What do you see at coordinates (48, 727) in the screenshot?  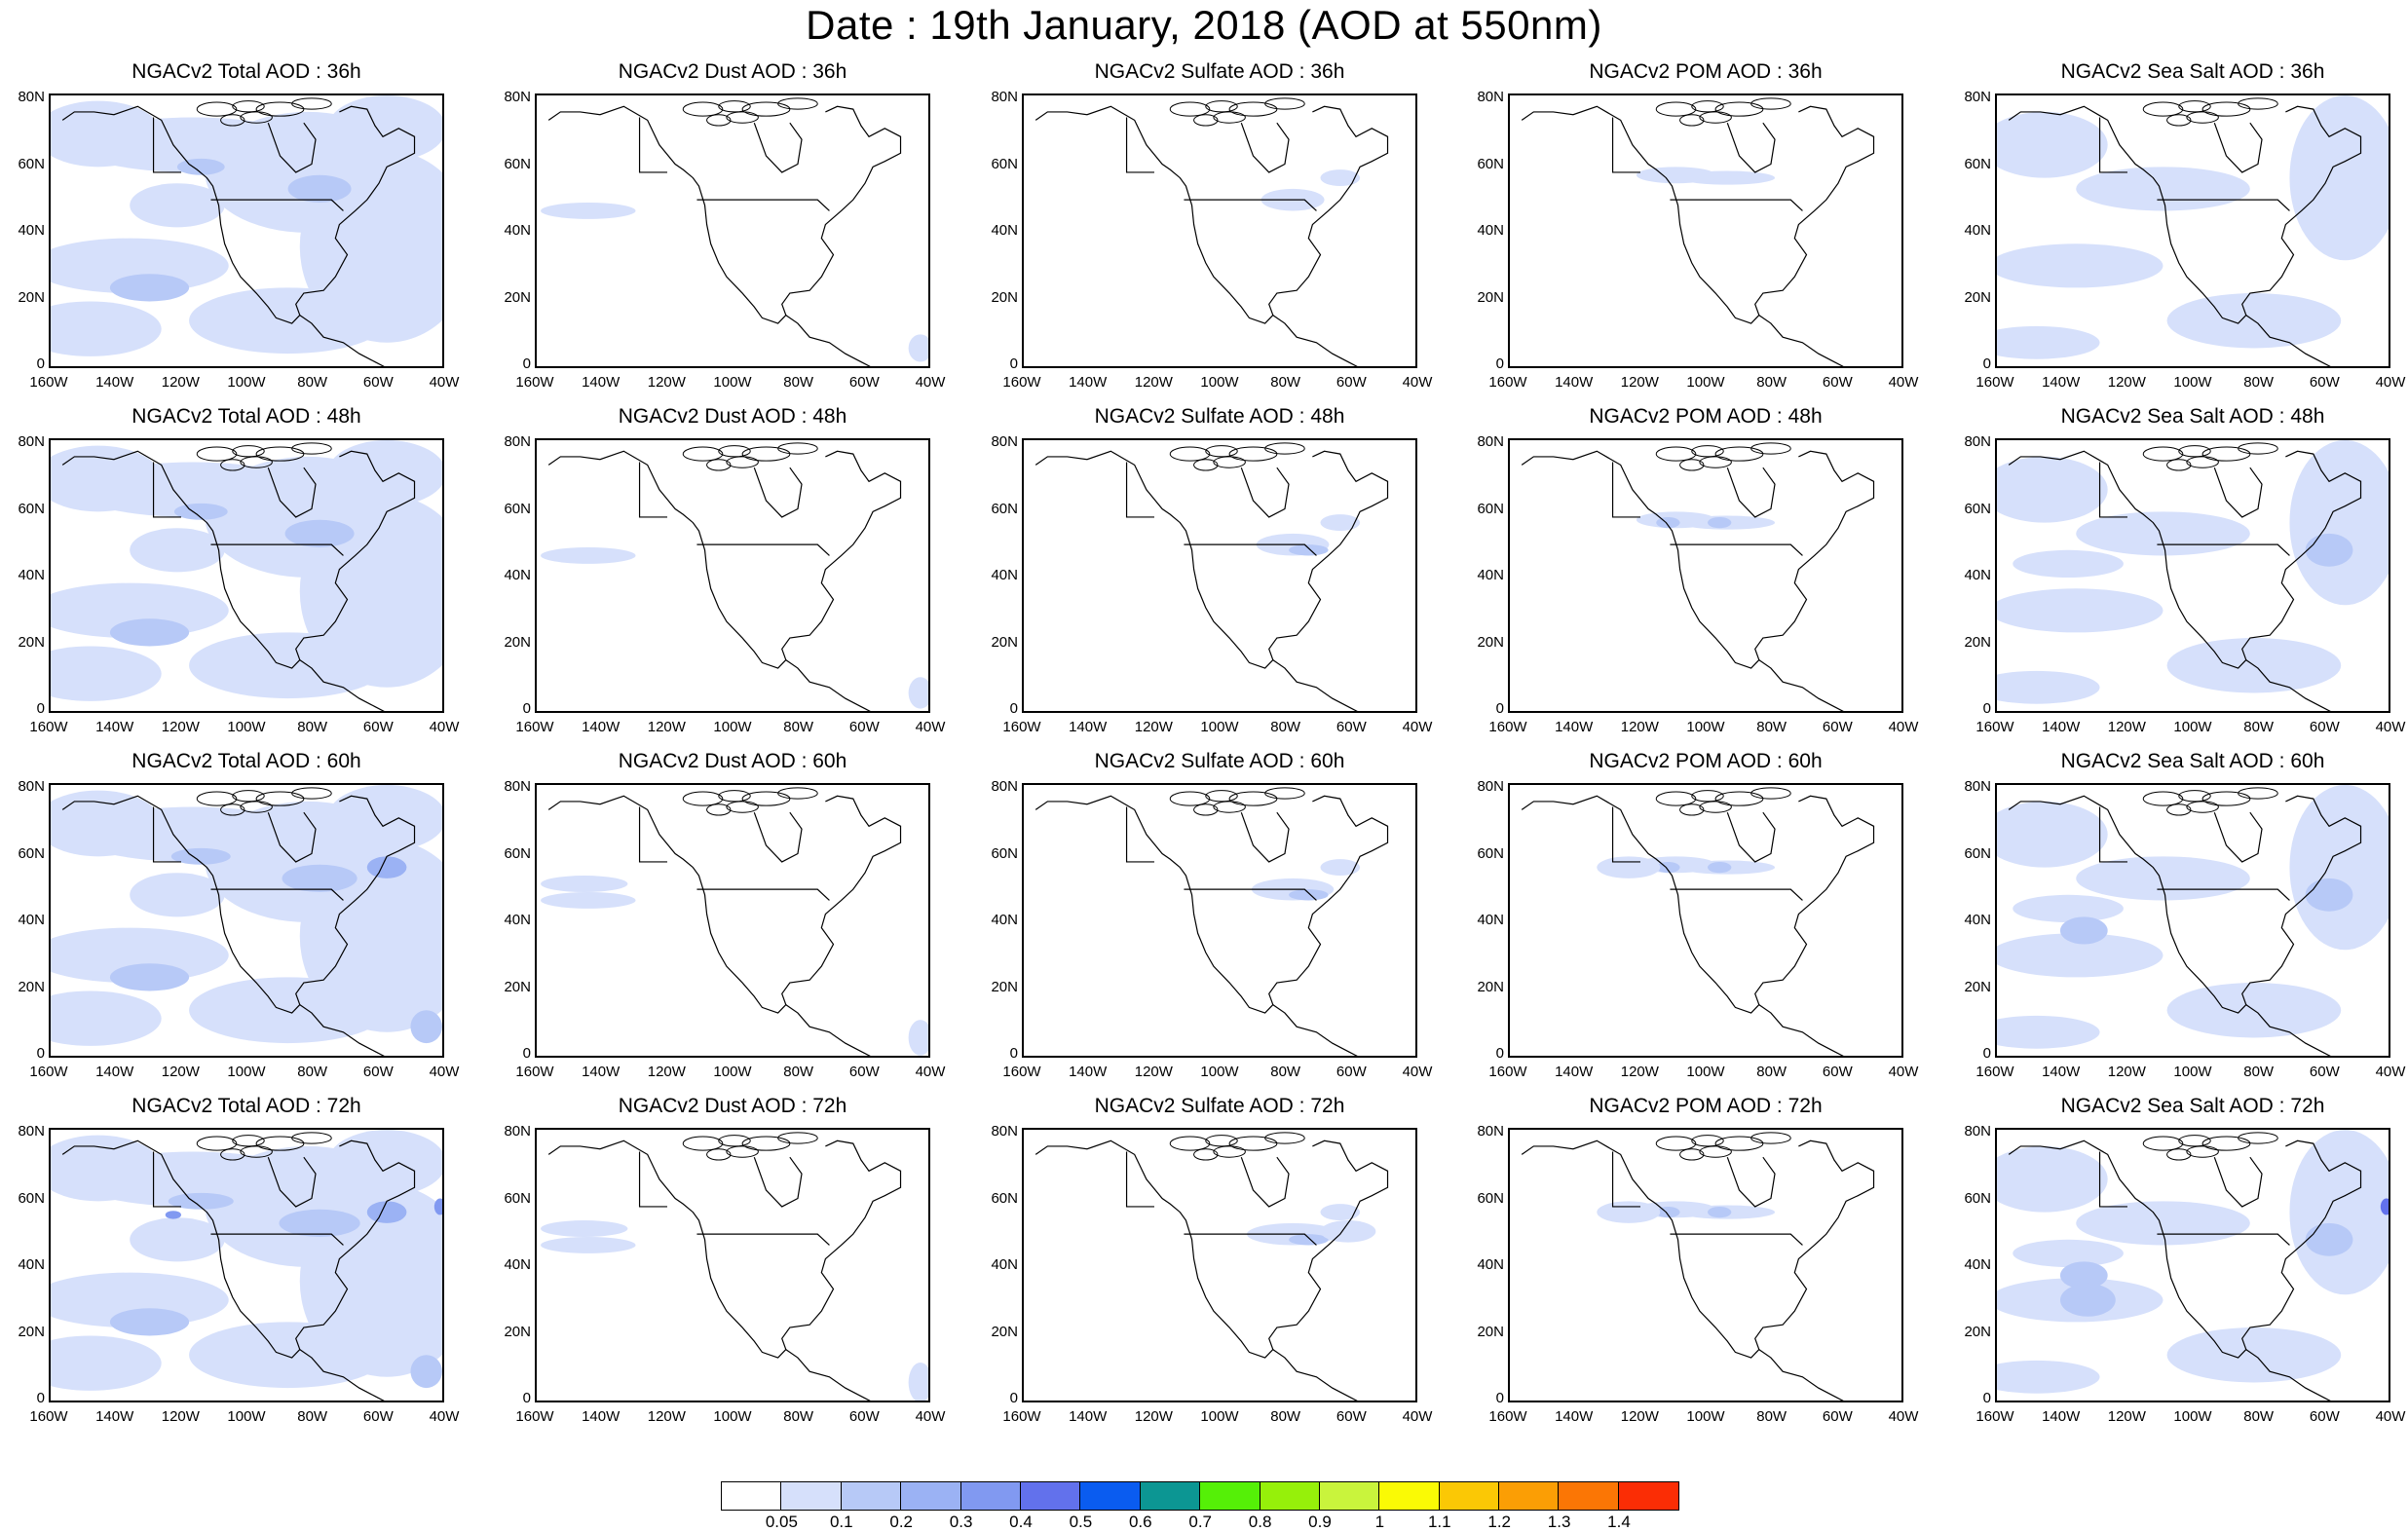 I see `lon-tick-label: 160W` at bounding box center [48, 727].